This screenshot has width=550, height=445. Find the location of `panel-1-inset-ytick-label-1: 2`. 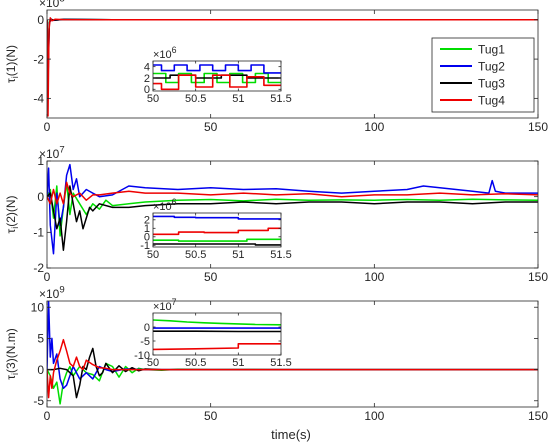

panel-1-inset-ytick-label-1: 2 is located at coordinates (147, 79).